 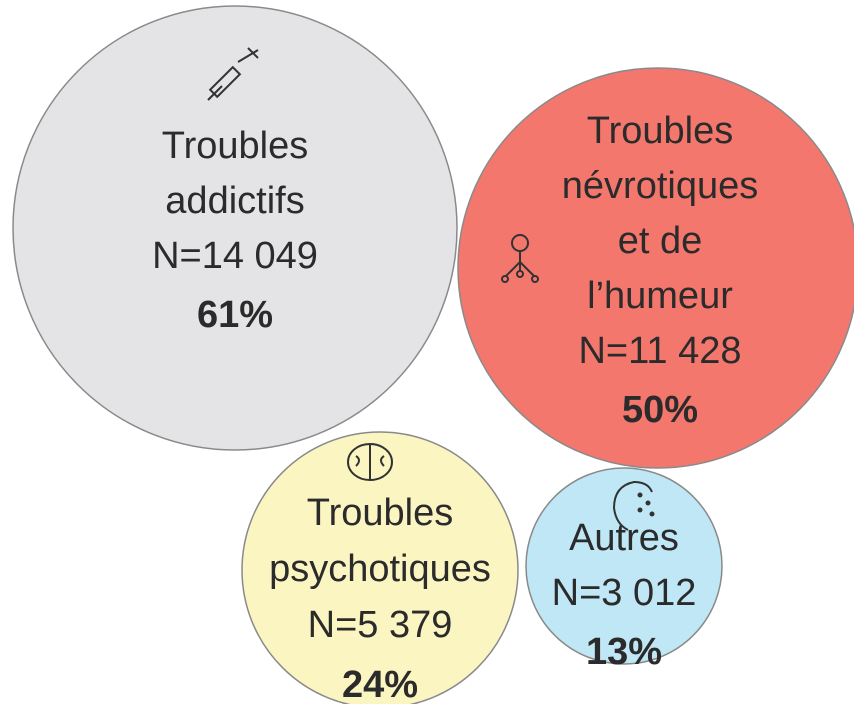 I want to click on brain-icon, so click(x=370, y=462).